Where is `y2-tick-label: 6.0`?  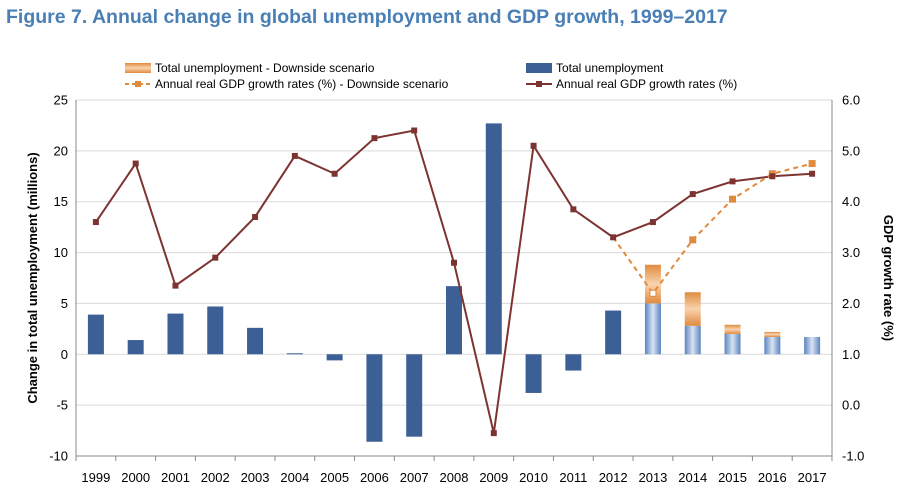
y2-tick-label: 6.0 is located at coordinates (851, 100).